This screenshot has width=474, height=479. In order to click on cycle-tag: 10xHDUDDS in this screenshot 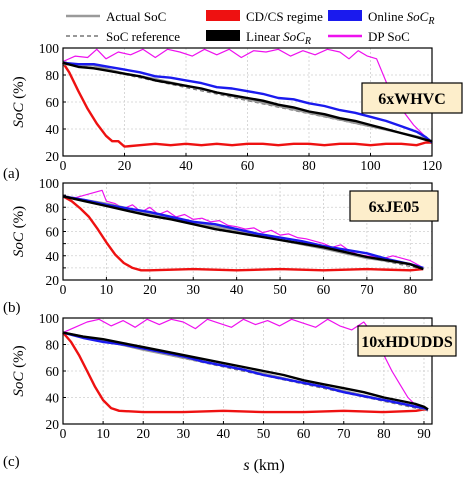, I will do `click(407, 341)`.